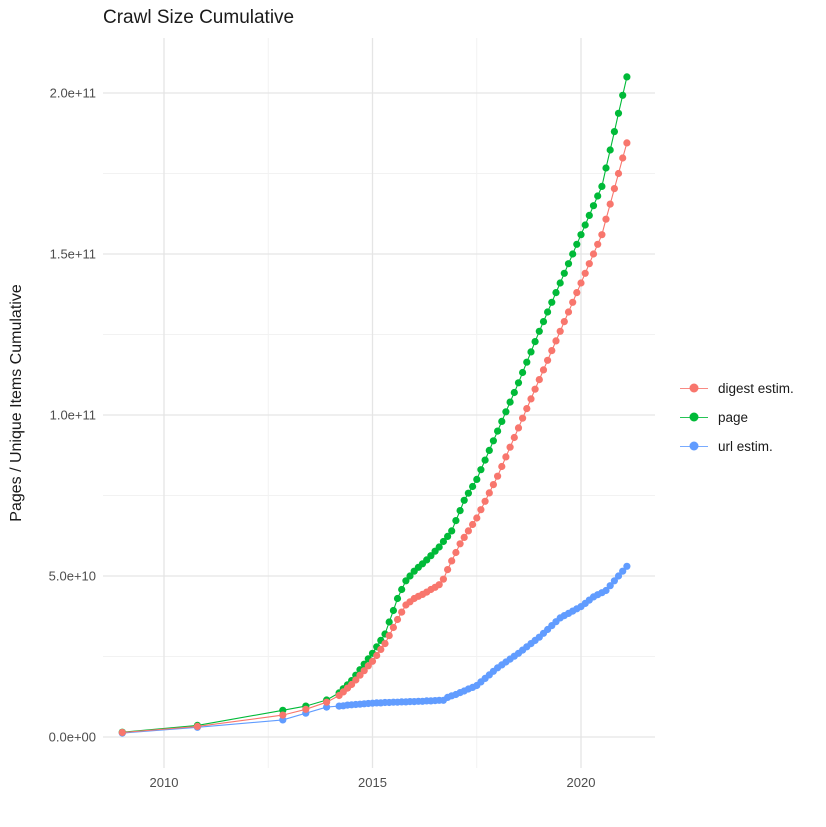 The height and width of the screenshot is (827, 826). Describe the element at coordinates (73, 415) in the screenshot. I see `y-tick-label: 1.0e+11` at that location.